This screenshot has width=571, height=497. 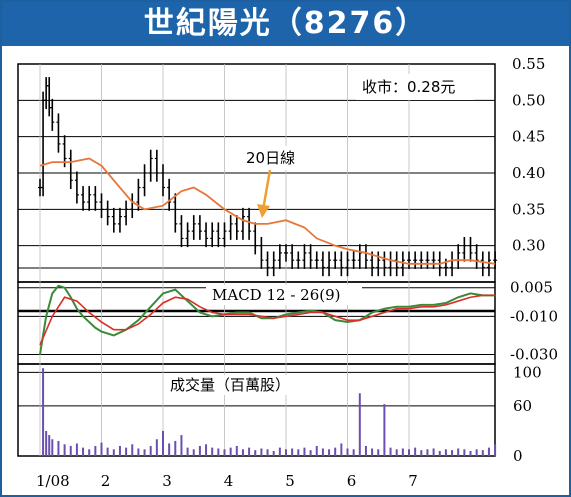 What do you see at coordinates (269, 412) in the screenshot?
I see `volume-bars` at bounding box center [269, 412].